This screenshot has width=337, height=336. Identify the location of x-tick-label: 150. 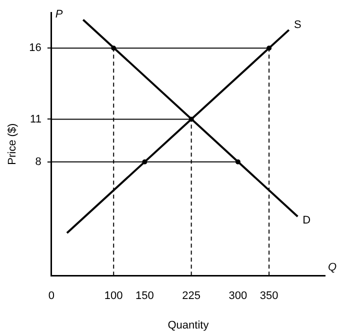
(145, 296).